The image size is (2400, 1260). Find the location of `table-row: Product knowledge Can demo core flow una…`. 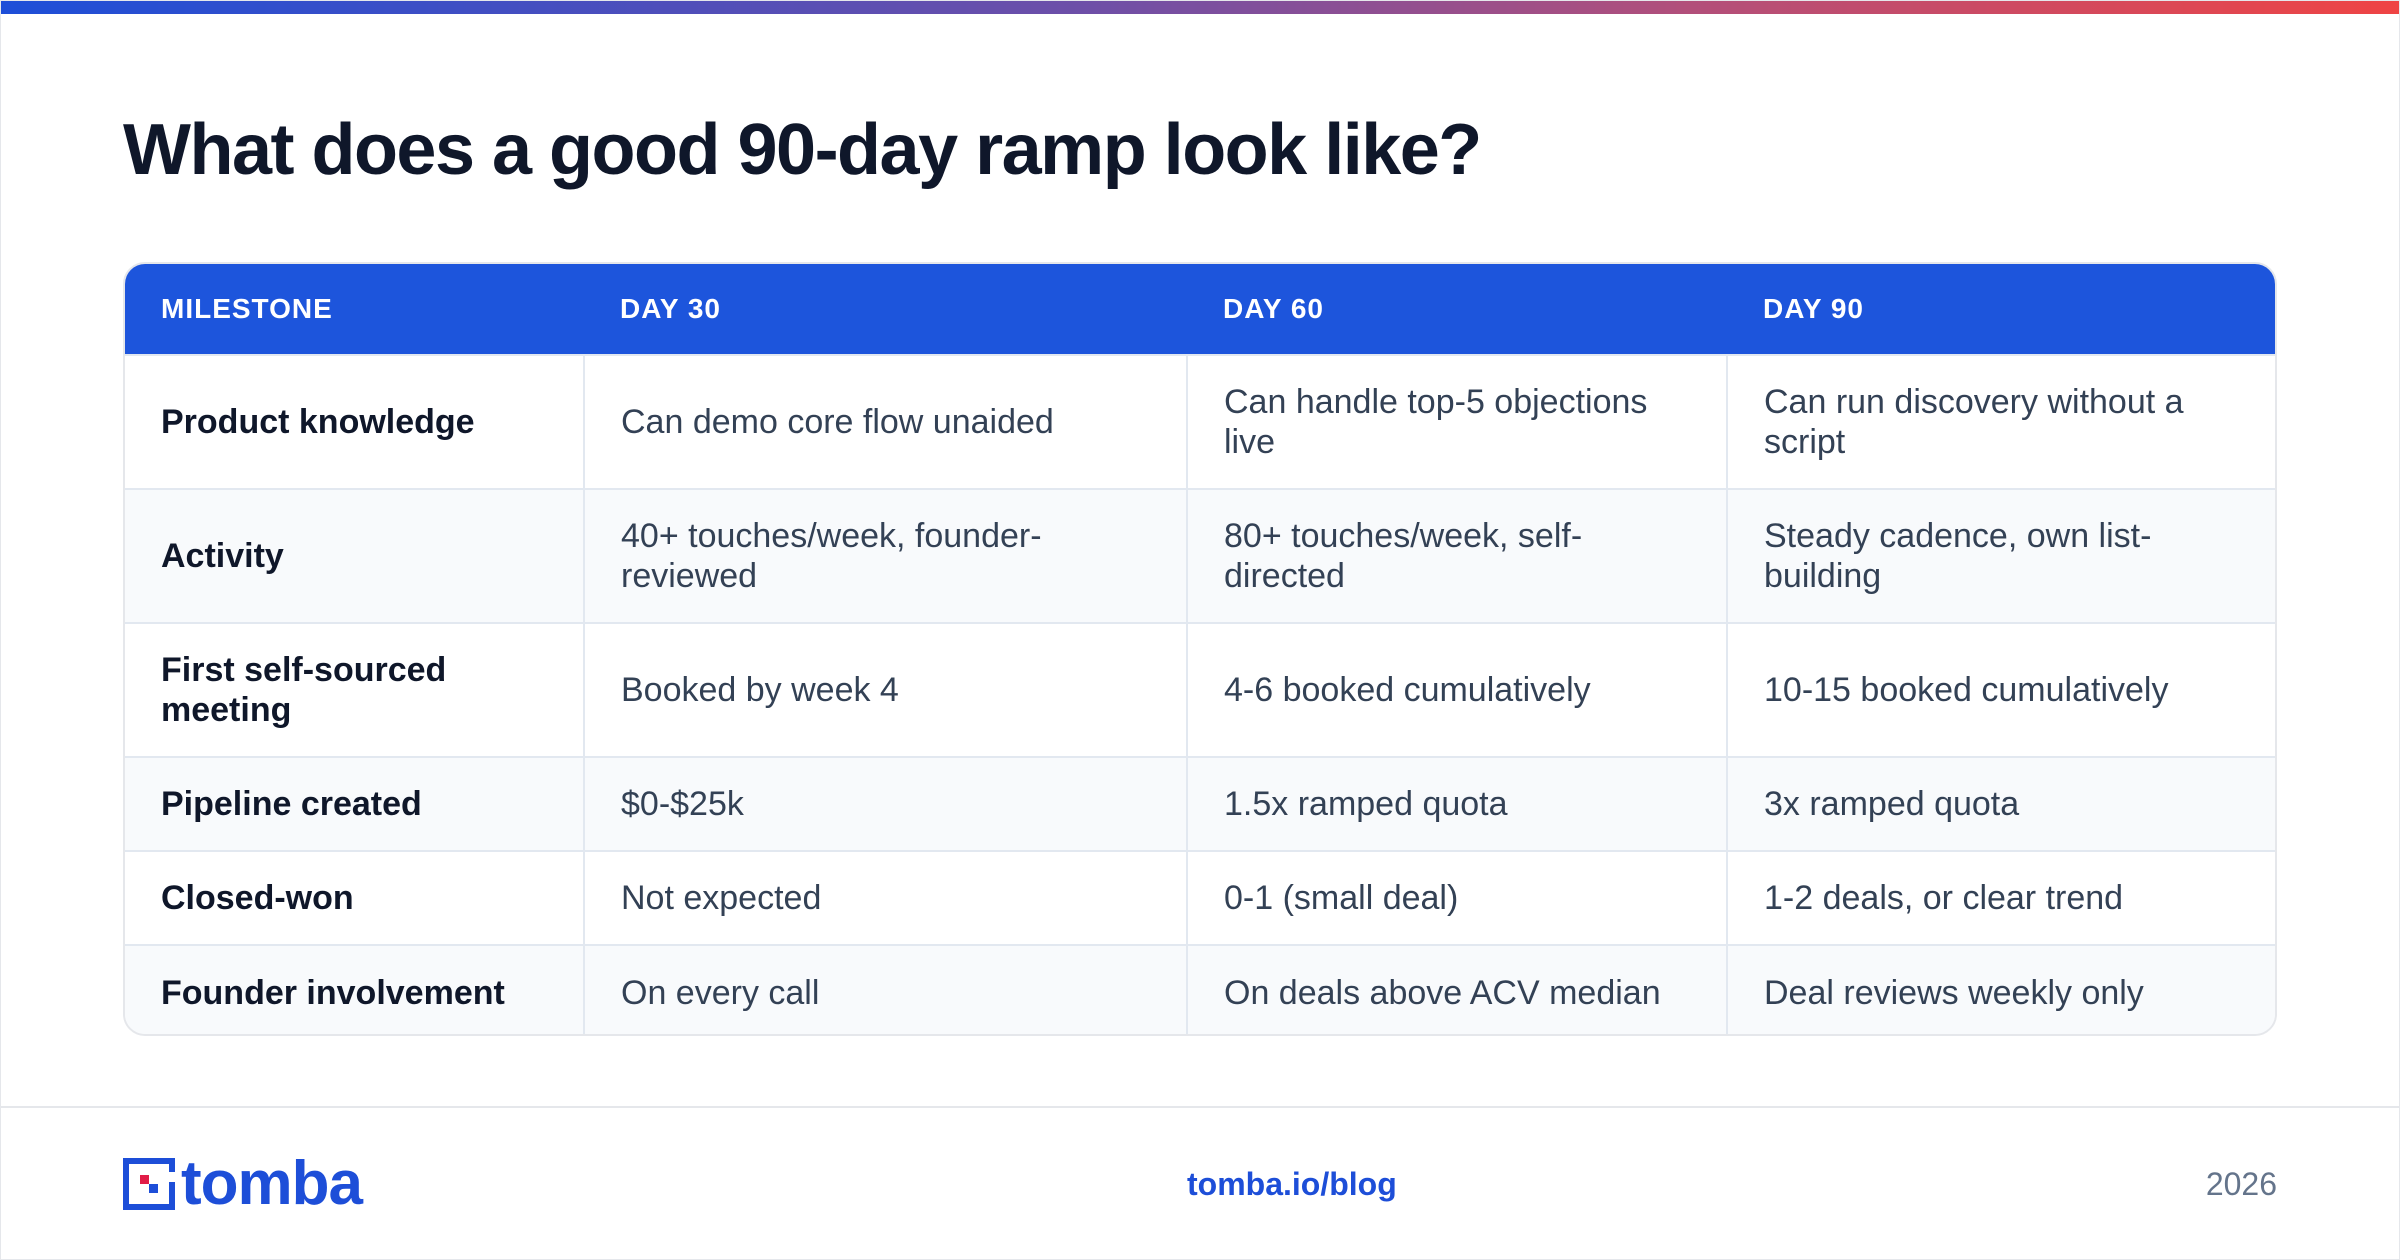

table-row: Product knowledge Can demo core flow una… is located at coordinates (1200, 421).